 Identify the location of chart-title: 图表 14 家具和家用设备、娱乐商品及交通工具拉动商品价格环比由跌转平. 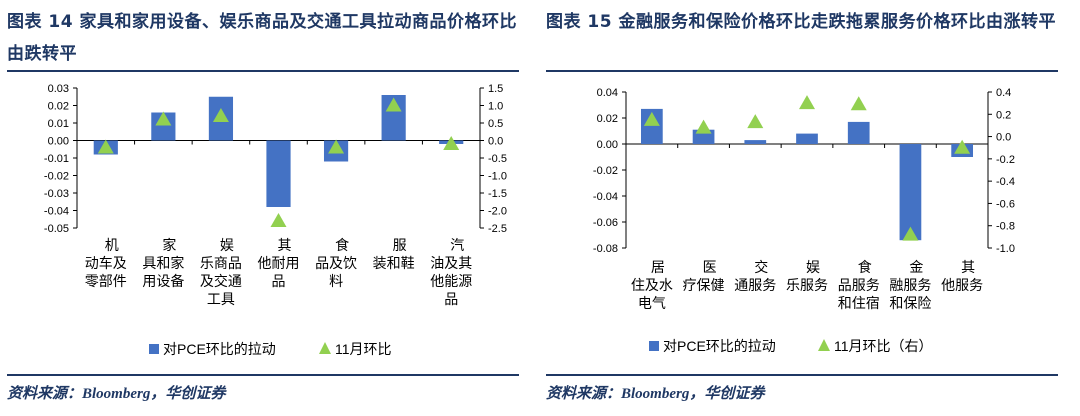
(262, 38).